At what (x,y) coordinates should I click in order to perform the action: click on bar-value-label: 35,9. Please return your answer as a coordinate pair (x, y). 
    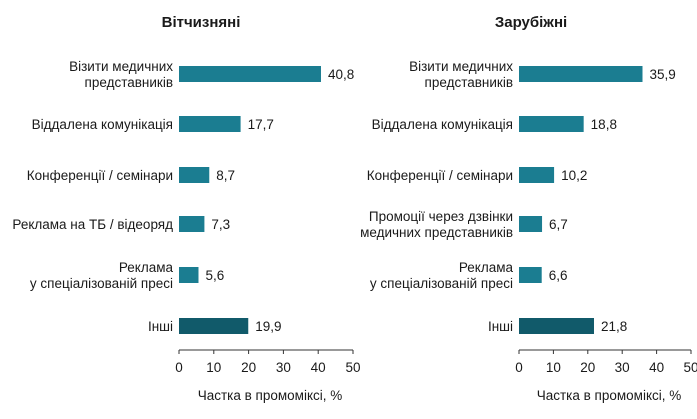
    Looking at the image, I should click on (662, 74).